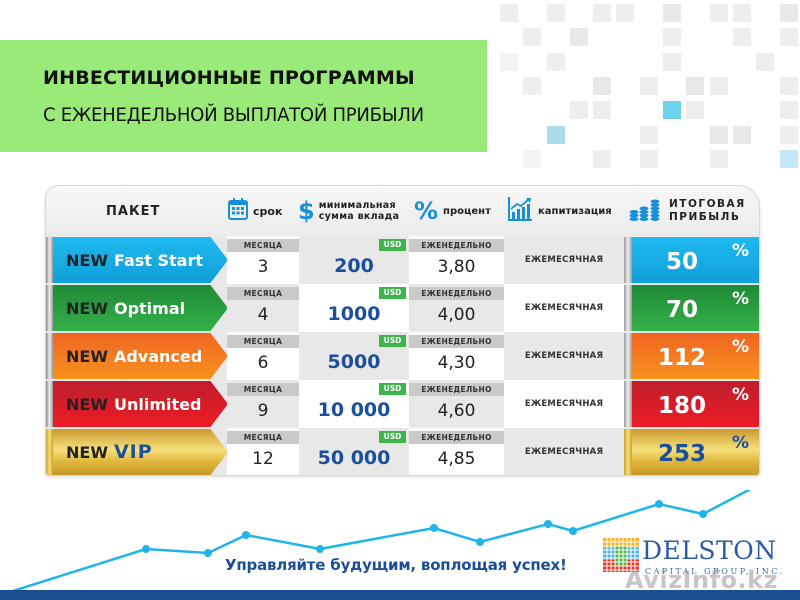 This screenshot has width=800, height=600. I want to click on calendar-icon, so click(238, 211).